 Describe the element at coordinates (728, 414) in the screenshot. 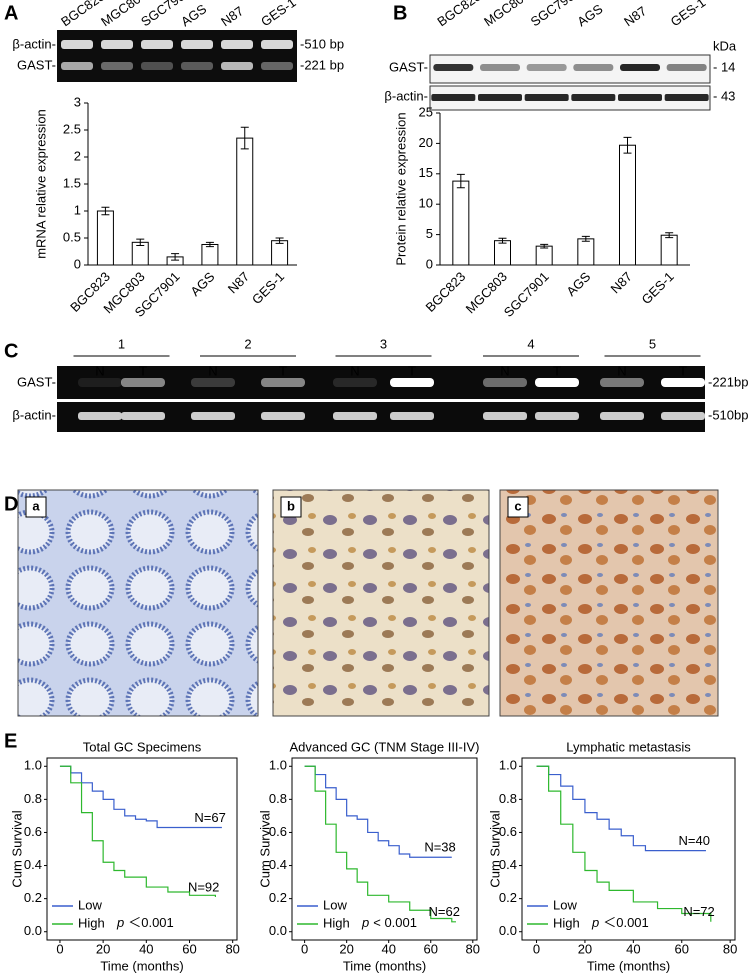

I see `size-label: -510bp` at that location.